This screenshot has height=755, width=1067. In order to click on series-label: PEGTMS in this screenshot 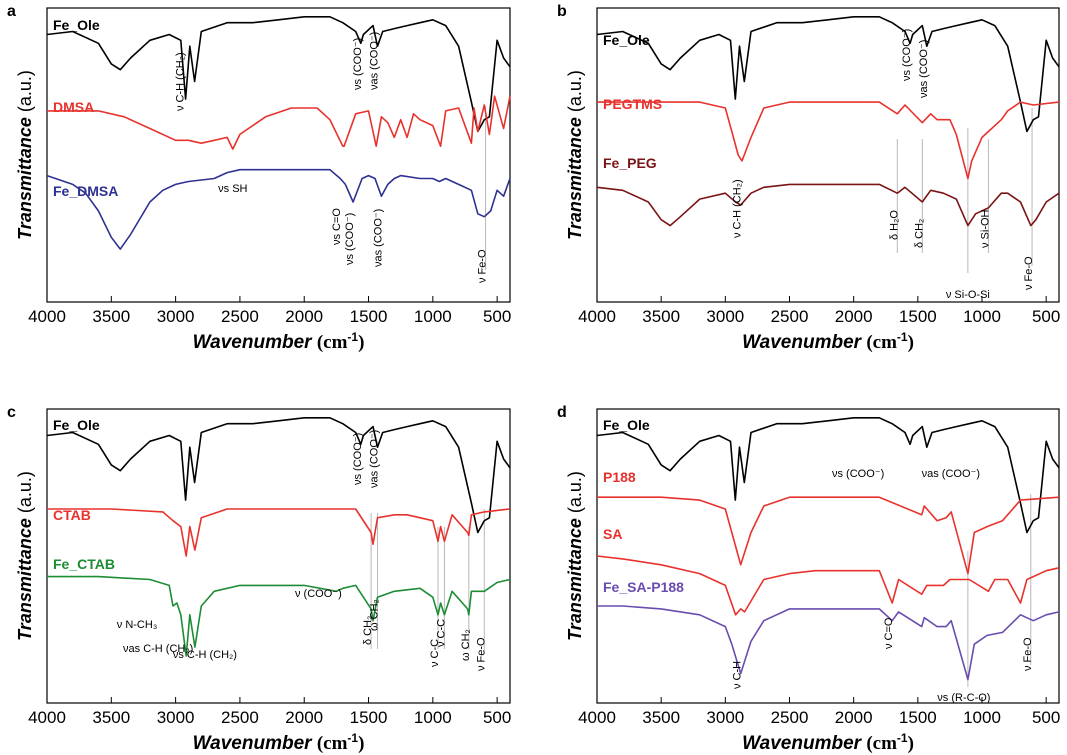, I will do `click(632, 104)`.